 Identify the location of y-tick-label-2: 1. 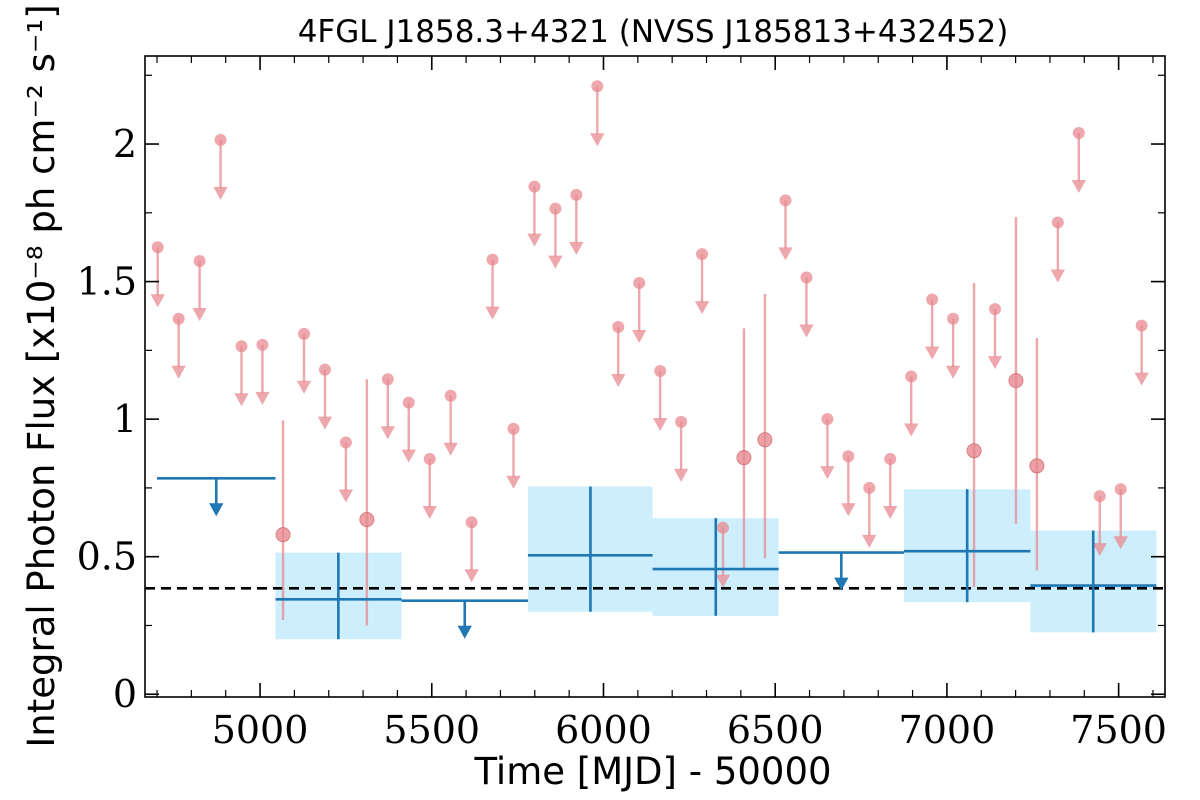
(125, 419).